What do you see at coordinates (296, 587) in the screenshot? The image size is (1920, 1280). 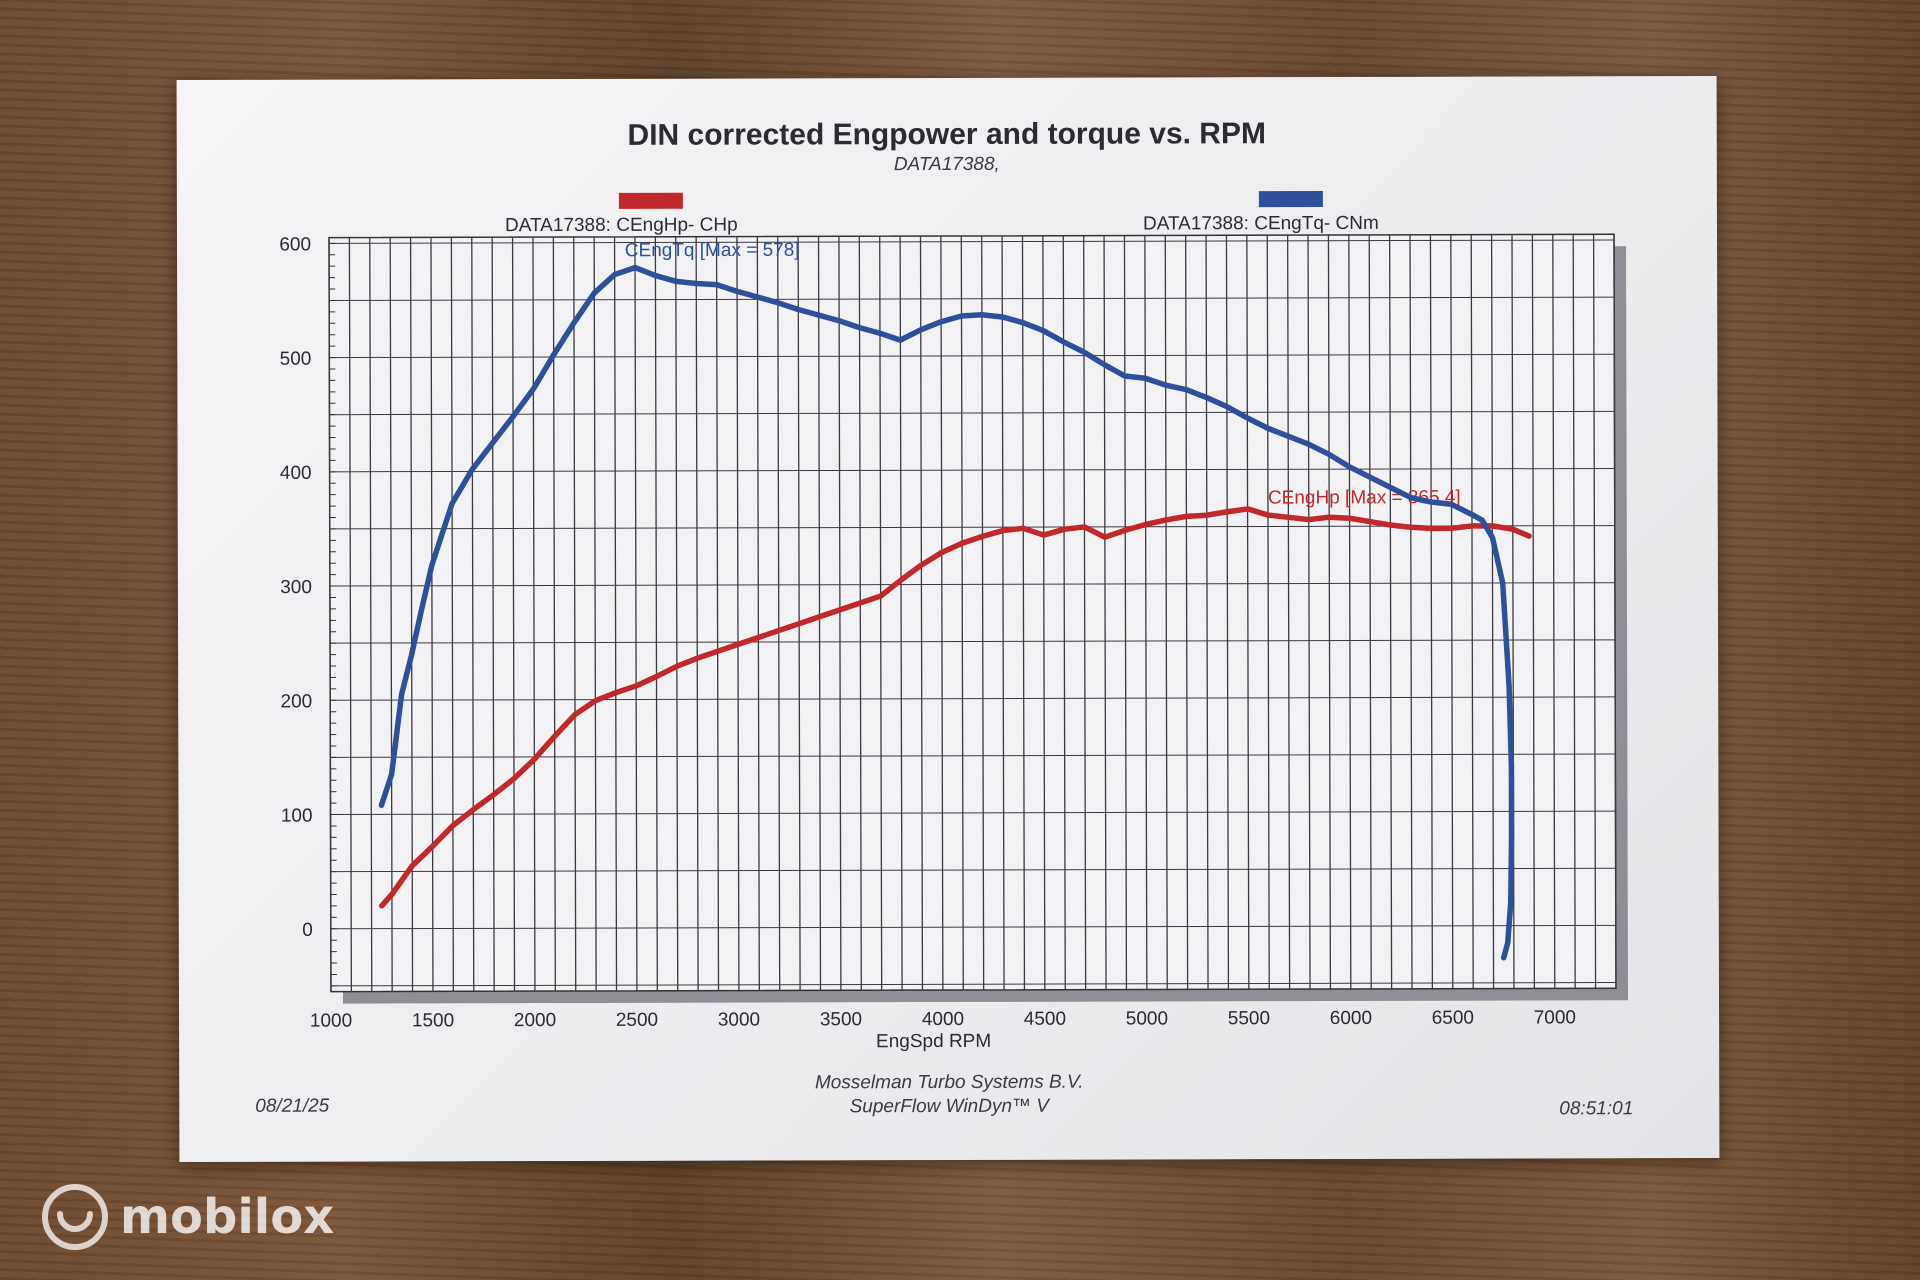 I see `y-tick-label: 300` at bounding box center [296, 587].